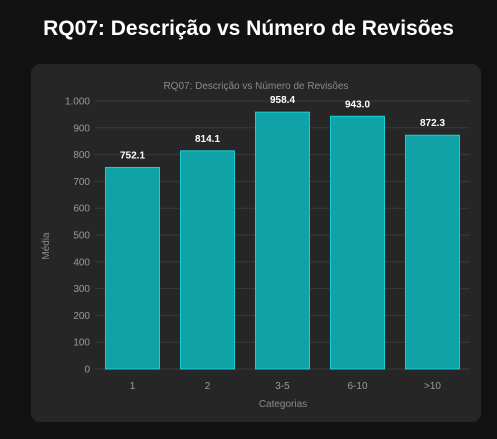  I want to click on data-label: 814.1, so click(207, 139).